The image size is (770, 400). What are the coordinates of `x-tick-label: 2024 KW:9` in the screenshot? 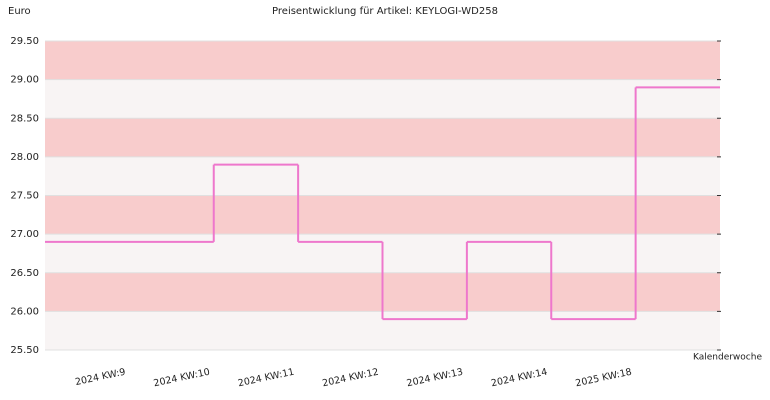 It's located at (100, 377).